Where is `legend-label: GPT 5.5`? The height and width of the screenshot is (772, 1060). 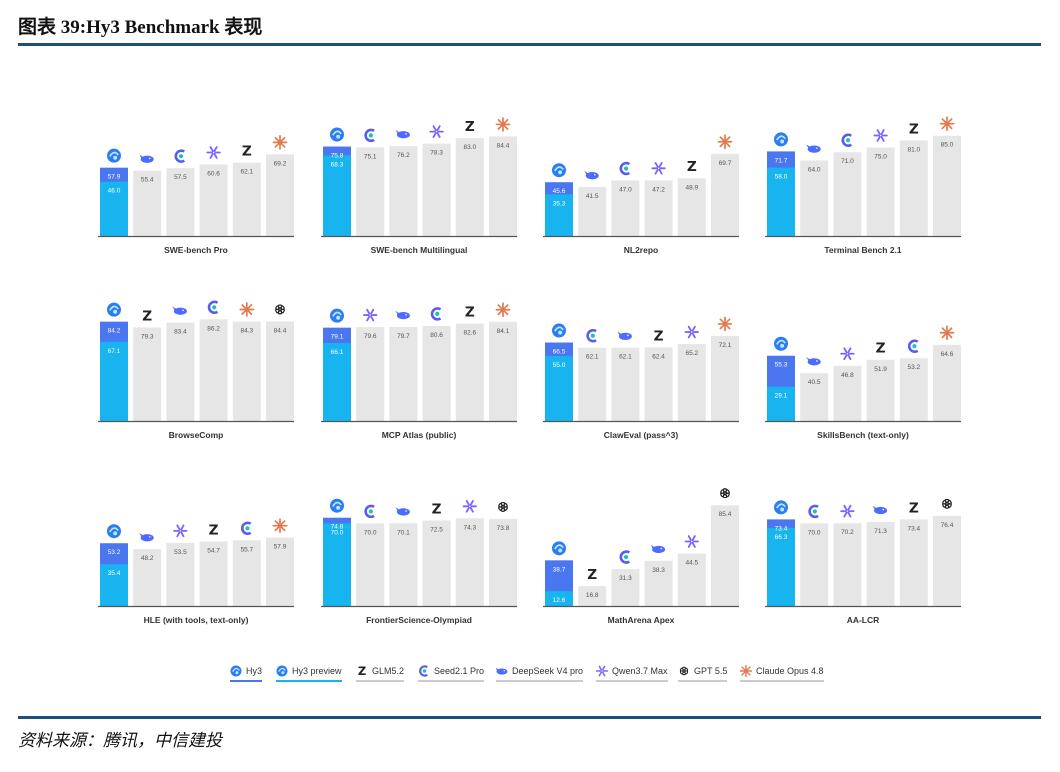 legend-label: GPT 5.5 is located at coordinates (711, 671).